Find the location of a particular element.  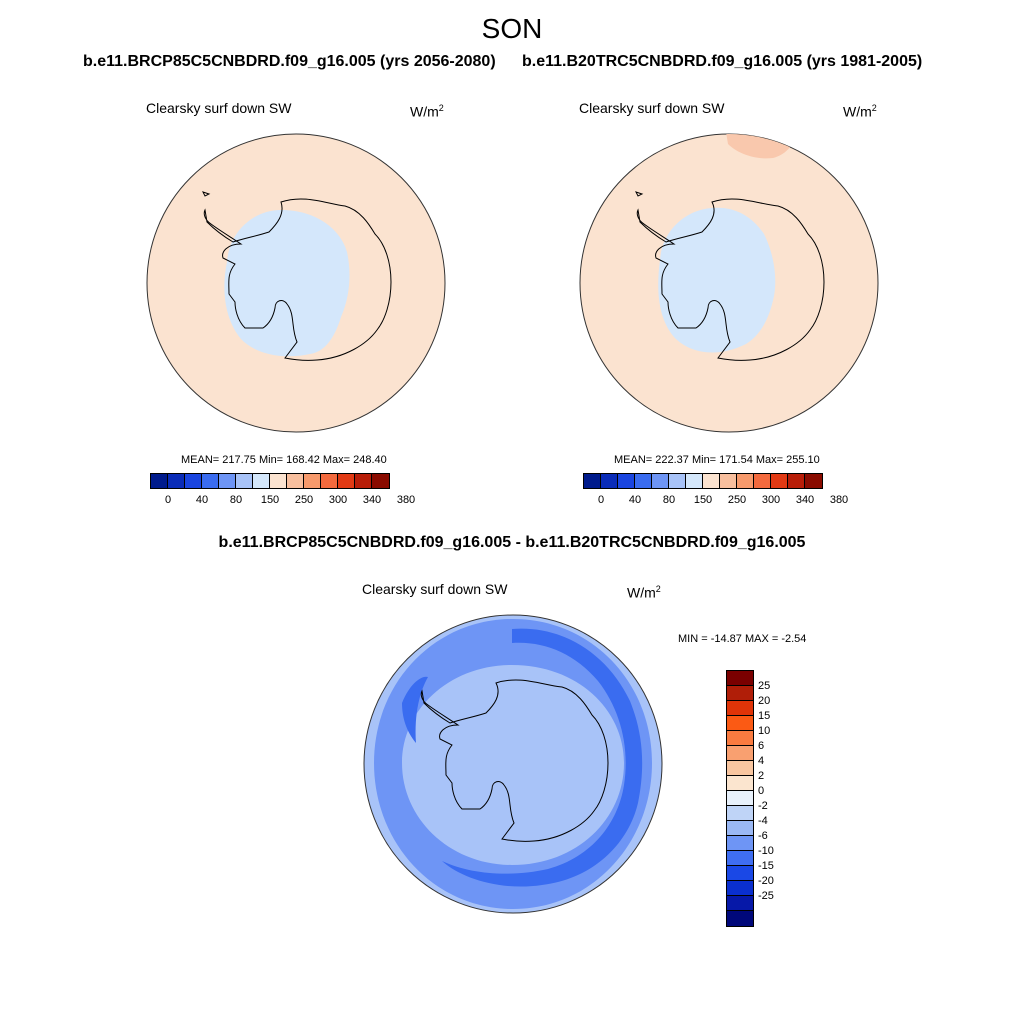

left-panel-variable-label: Clearsky surf down SW is located at coordinates (219, 108).